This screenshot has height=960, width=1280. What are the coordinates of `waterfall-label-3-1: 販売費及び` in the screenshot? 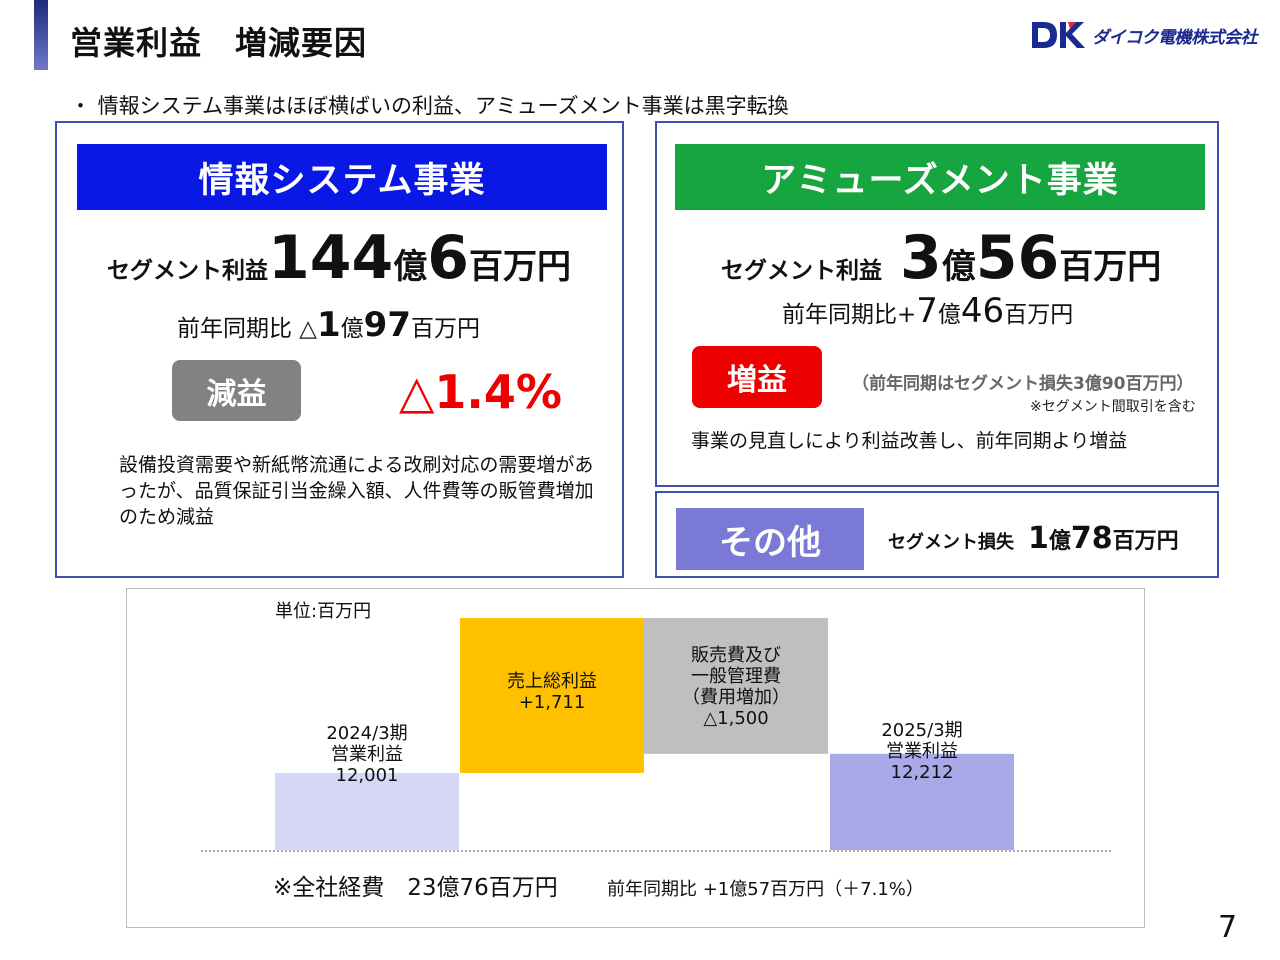 It's located at (736, 655).